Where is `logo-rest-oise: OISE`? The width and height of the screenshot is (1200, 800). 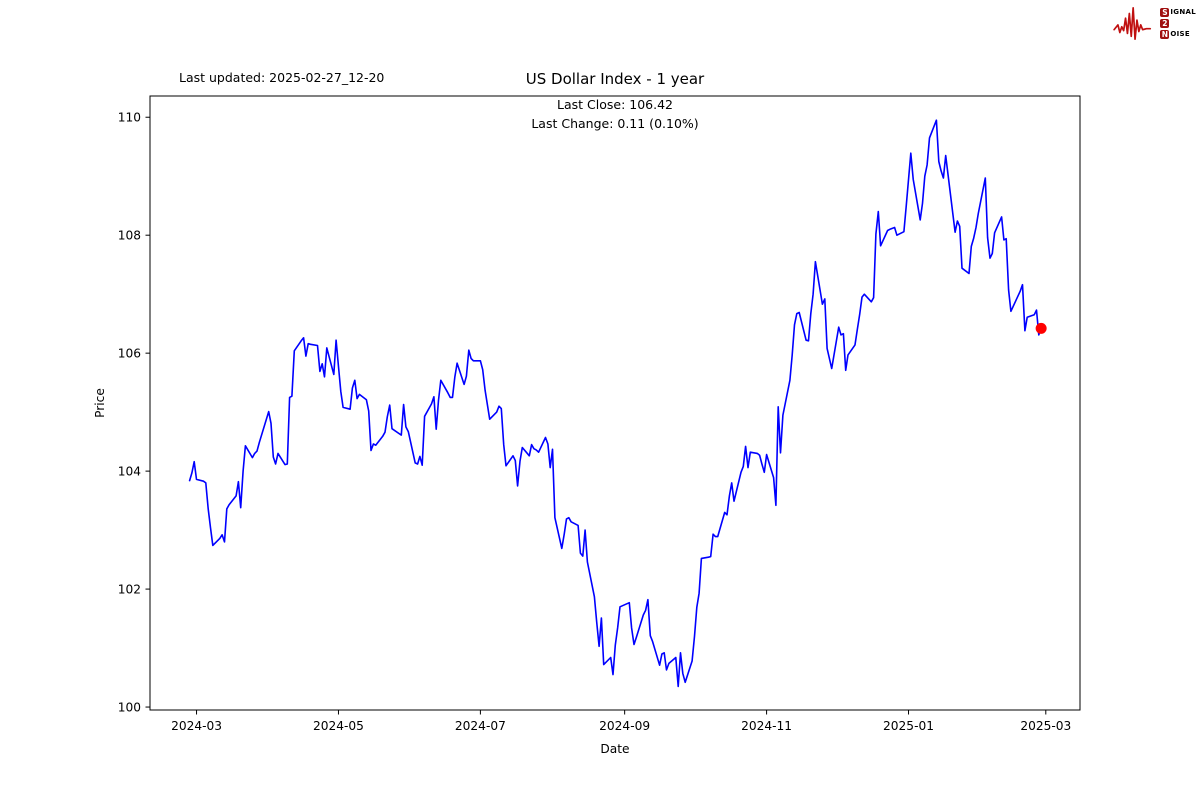 logo-rest-oise: OISE is located at coordinates (1180, 34).